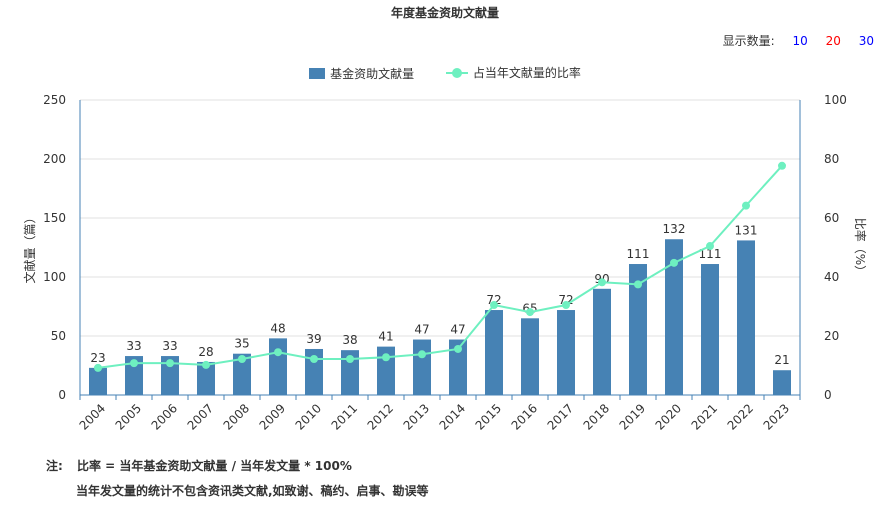  I want to click on display-count-option-10: 10, so click(800, 41).